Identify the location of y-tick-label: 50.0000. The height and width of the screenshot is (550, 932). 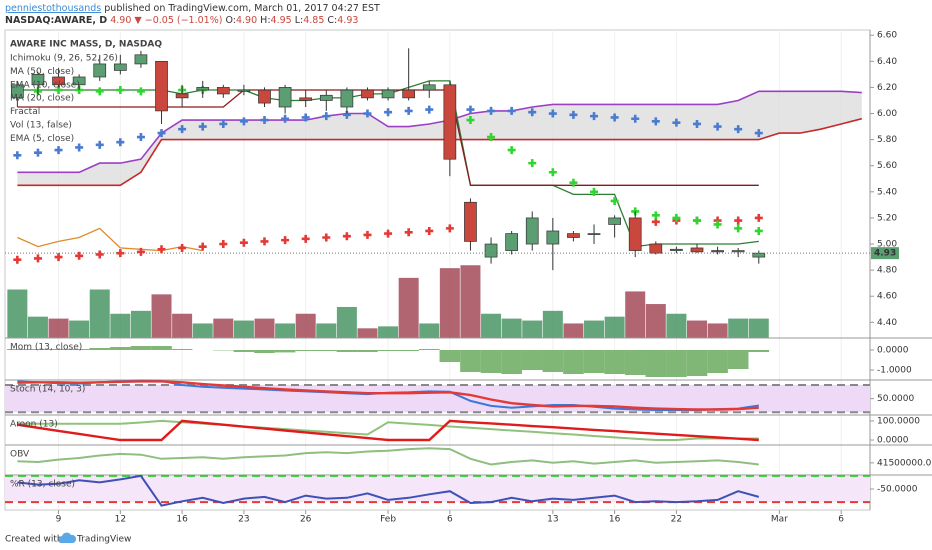
(895, 399).